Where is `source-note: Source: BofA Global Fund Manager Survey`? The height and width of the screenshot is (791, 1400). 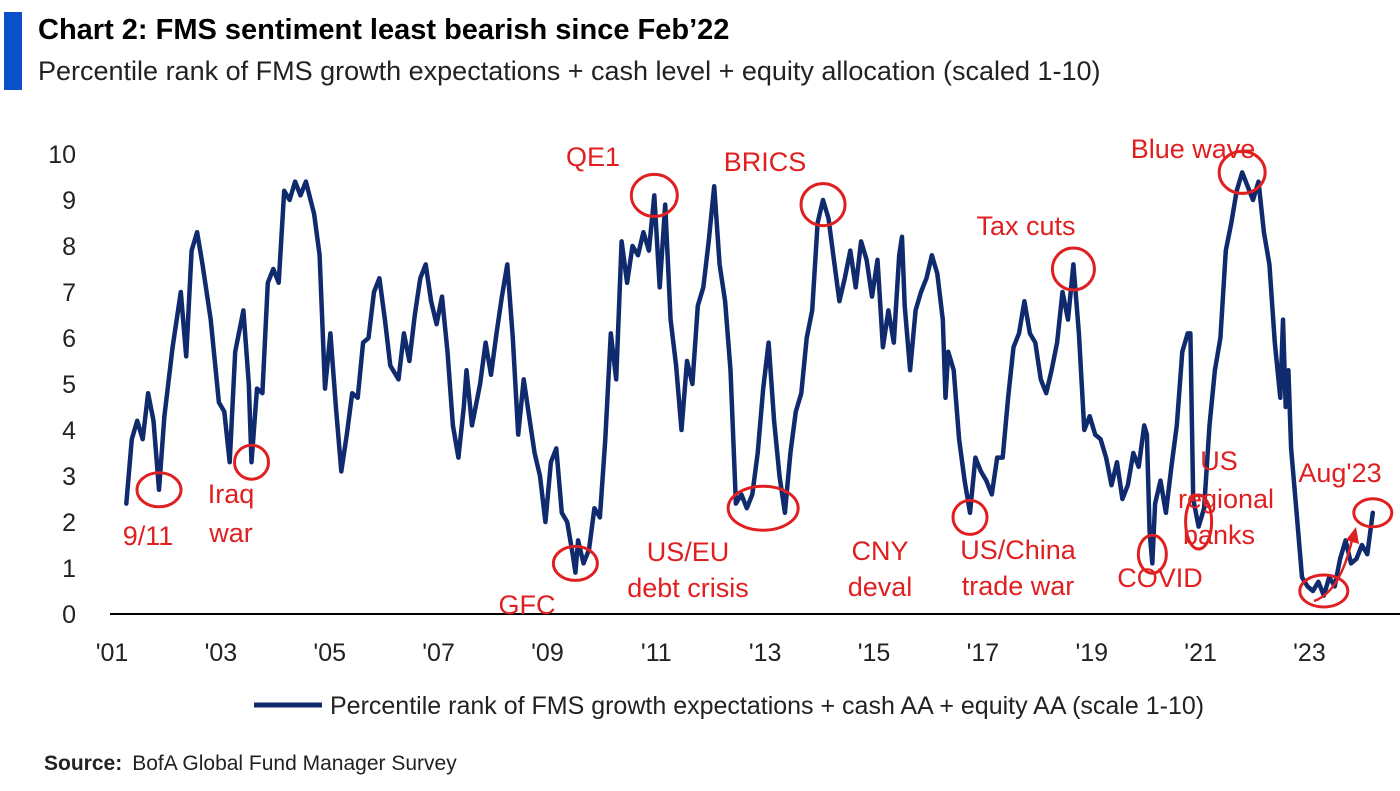 source-note: Source: BofA Global Fund Manager Survey is located at coordinates (250, 764).